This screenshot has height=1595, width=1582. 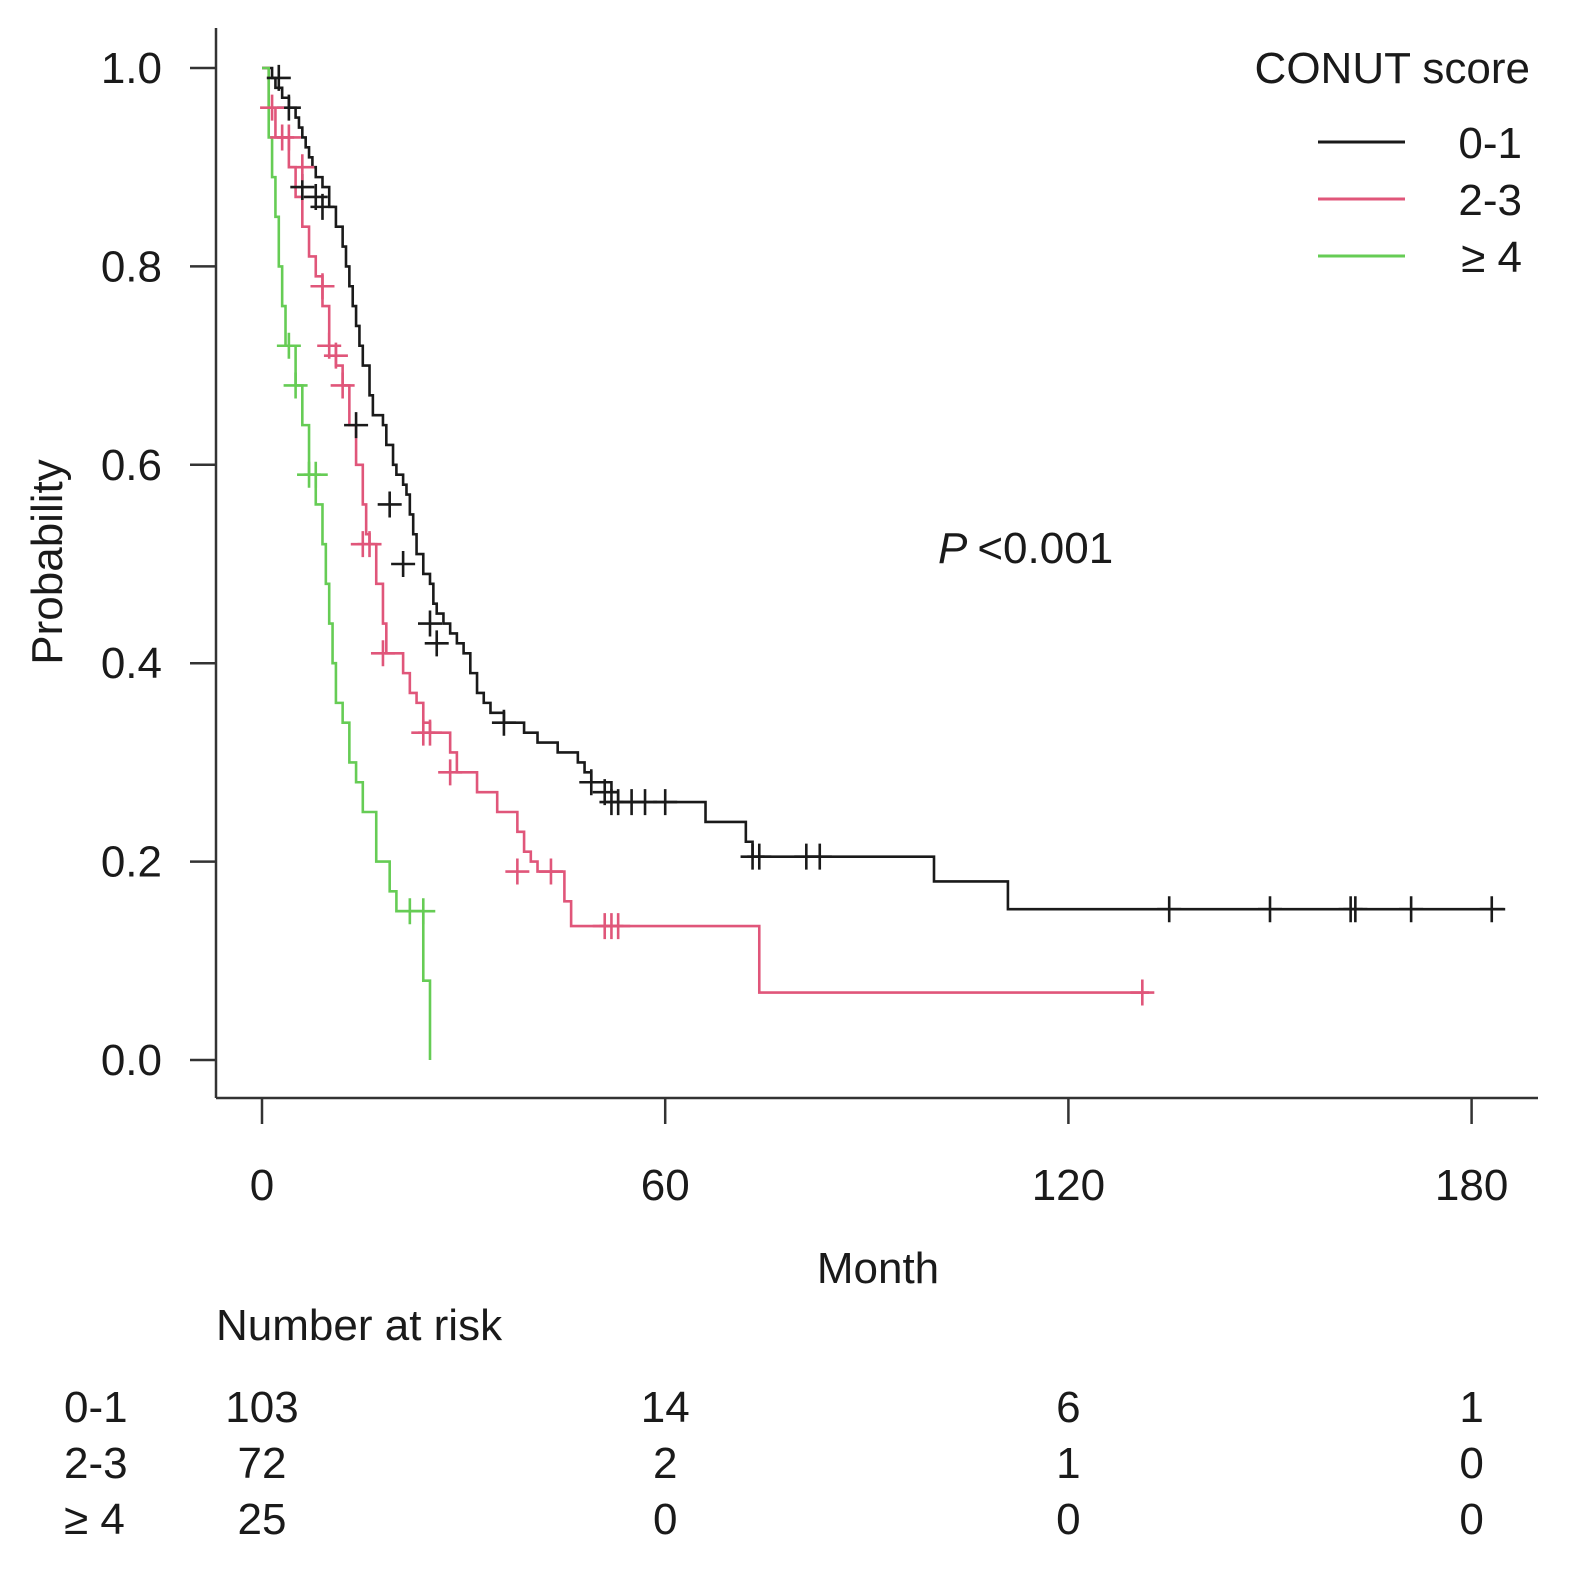 What do you see at coordinates (953, 548) in the screenshot?
I see `p-label: P` at bounding box center [953, 548].